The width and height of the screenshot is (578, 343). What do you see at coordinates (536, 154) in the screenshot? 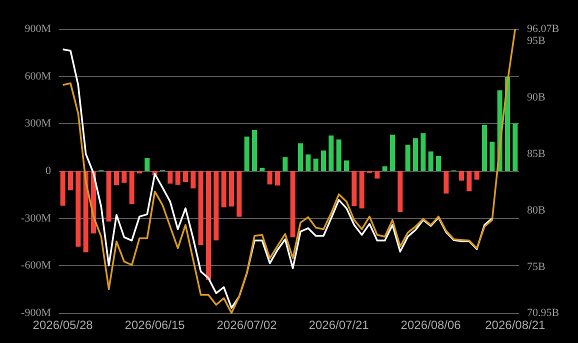
I see `y2-tick-label: 85B` at bounding box center [536, 154].